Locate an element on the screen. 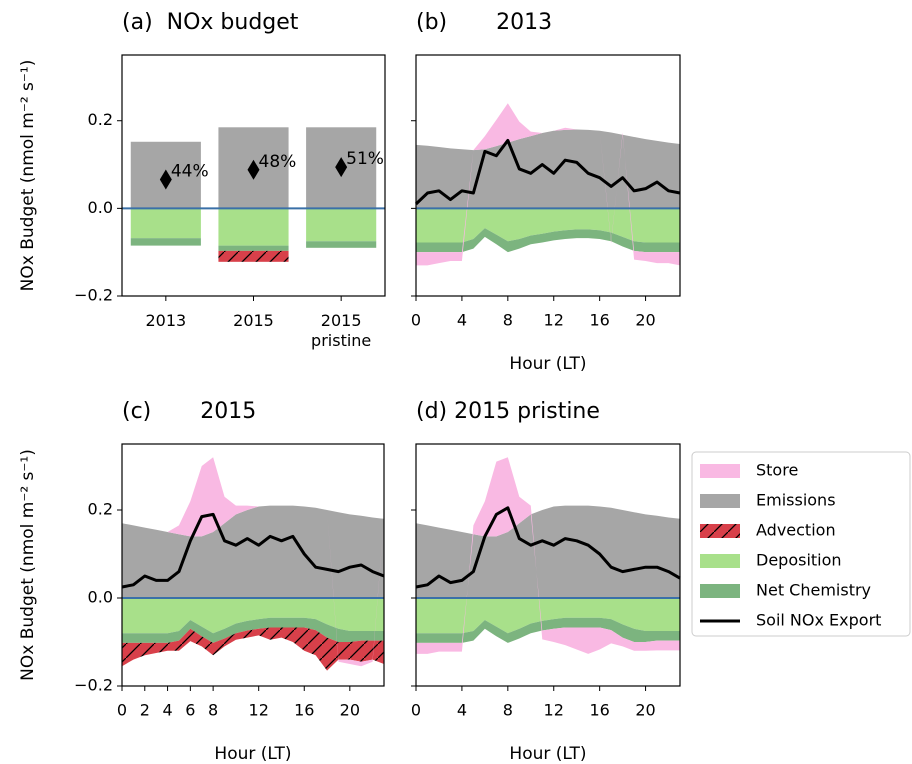 This screenshot has width=912, height=764. legend-label: Soil NOx Export is located at coordinates (818, 620).